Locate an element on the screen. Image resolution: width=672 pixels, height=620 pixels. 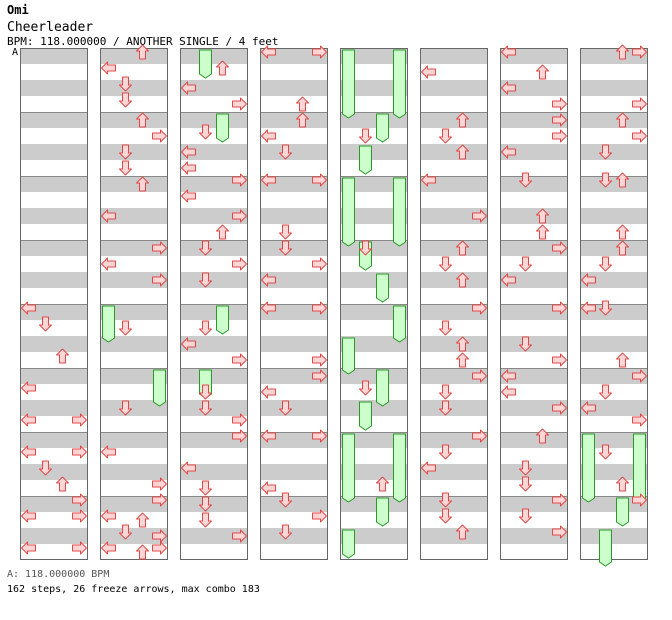
artist-name: Omi is located at coordinates (18, 10).